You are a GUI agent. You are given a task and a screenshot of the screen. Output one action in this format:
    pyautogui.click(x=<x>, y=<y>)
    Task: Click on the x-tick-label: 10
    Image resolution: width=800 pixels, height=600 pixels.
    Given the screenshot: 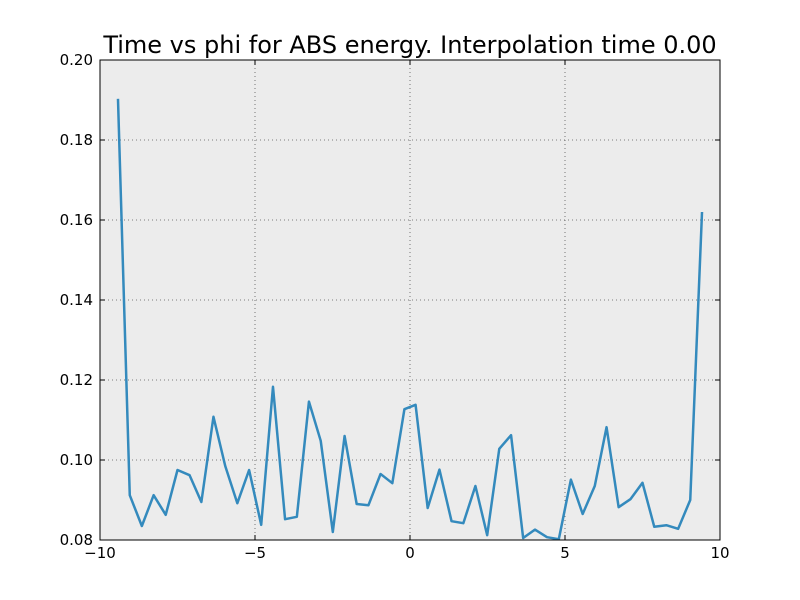 What is the action you would take?
    pyautogui.click(x=719, y=553)
    